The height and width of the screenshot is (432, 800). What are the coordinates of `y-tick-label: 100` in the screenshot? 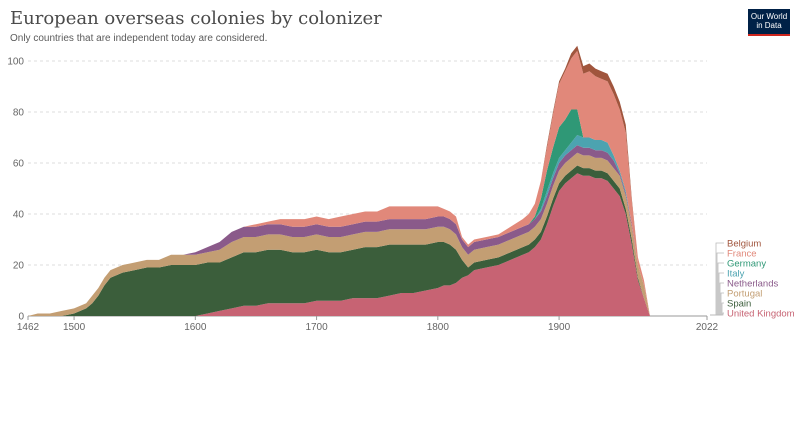 It's located at (15, 62).